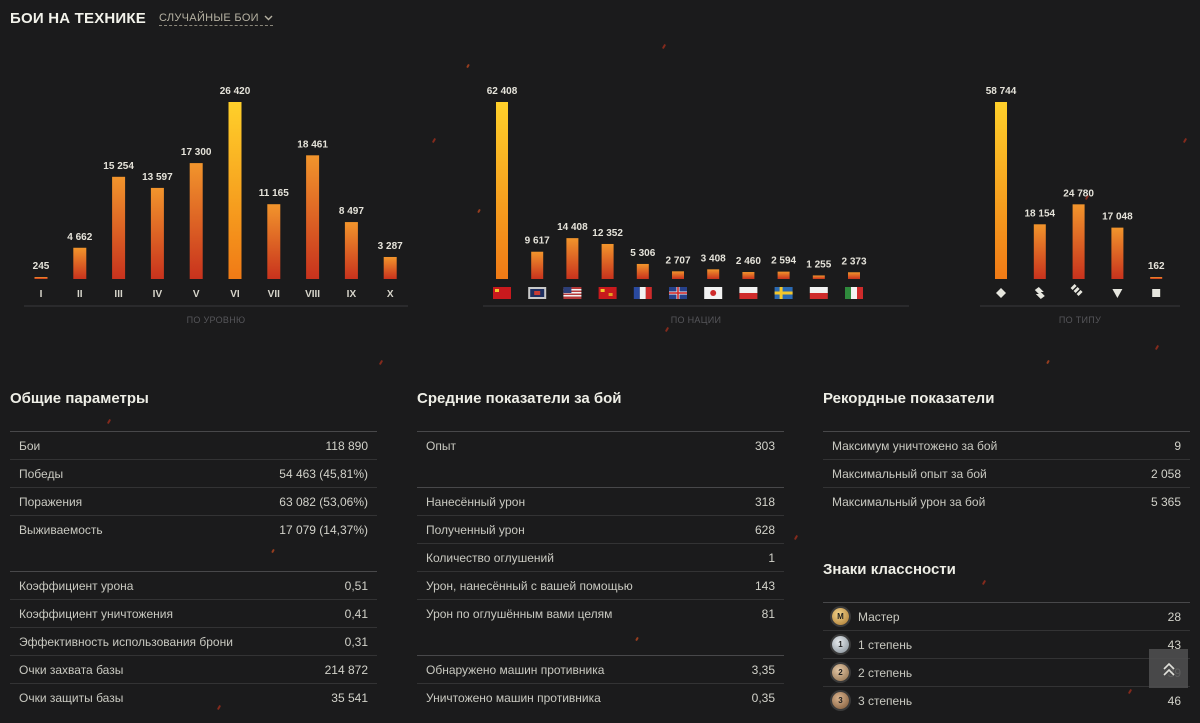 The image size is (1200, 723). Describe the element at coordinates (1078, 193) in the screenshot. I see `bar-value-label: 24 780` at that location.